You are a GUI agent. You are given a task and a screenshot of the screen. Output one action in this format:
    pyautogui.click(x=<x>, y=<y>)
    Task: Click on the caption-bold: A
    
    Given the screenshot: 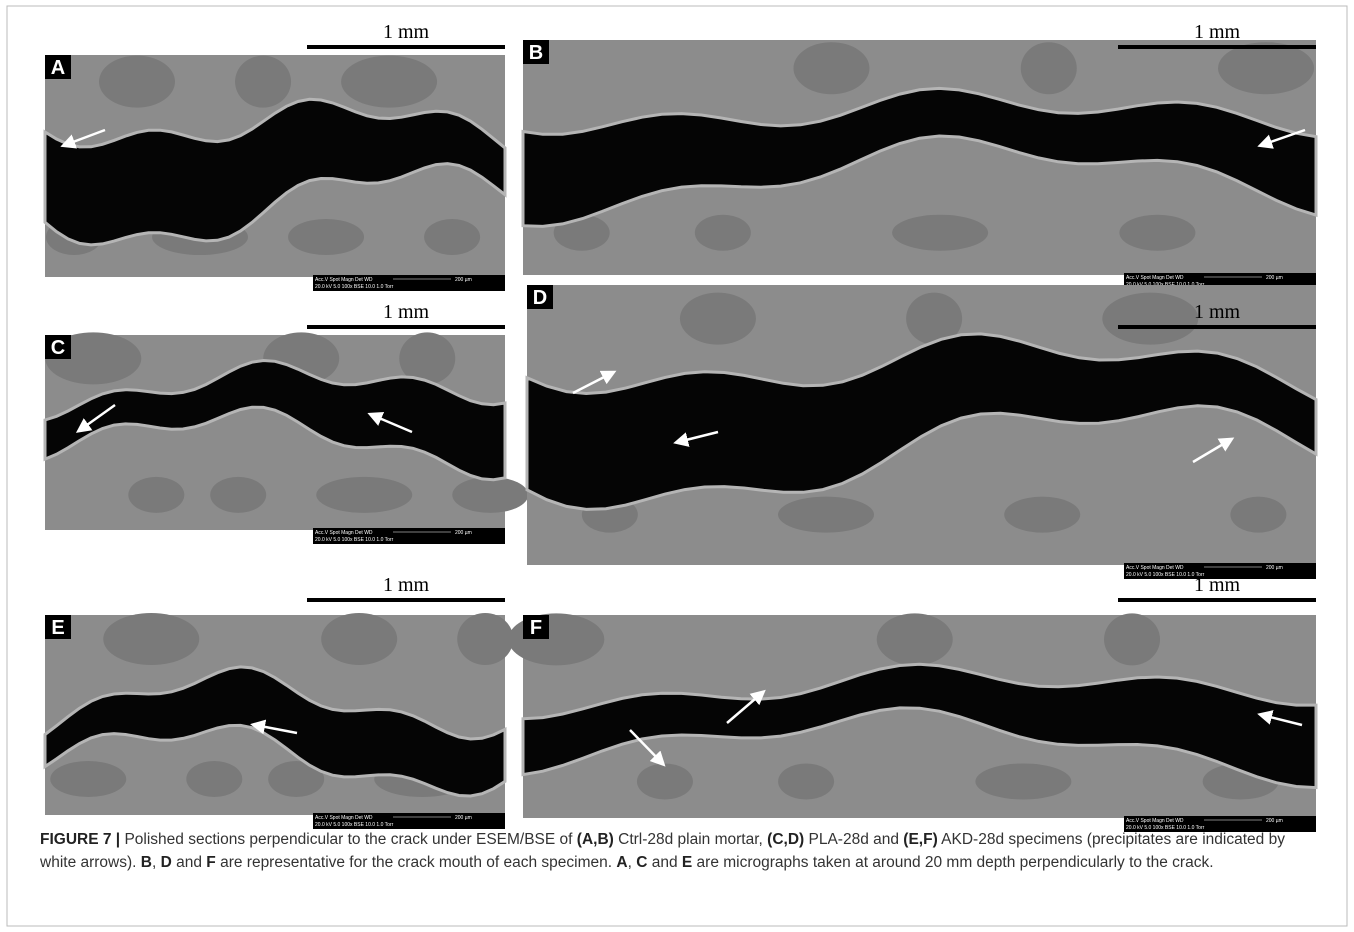 What is the action you would take?
    pyautogui.click(x=622, y=862)
    